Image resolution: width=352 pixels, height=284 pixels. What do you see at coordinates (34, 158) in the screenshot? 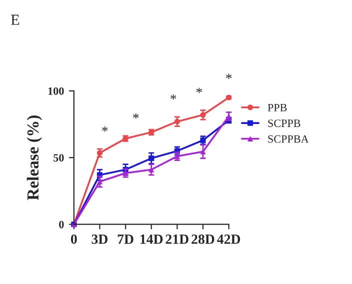
I see `y-axis-title: Release (%)` at bounding box center [34, 158].